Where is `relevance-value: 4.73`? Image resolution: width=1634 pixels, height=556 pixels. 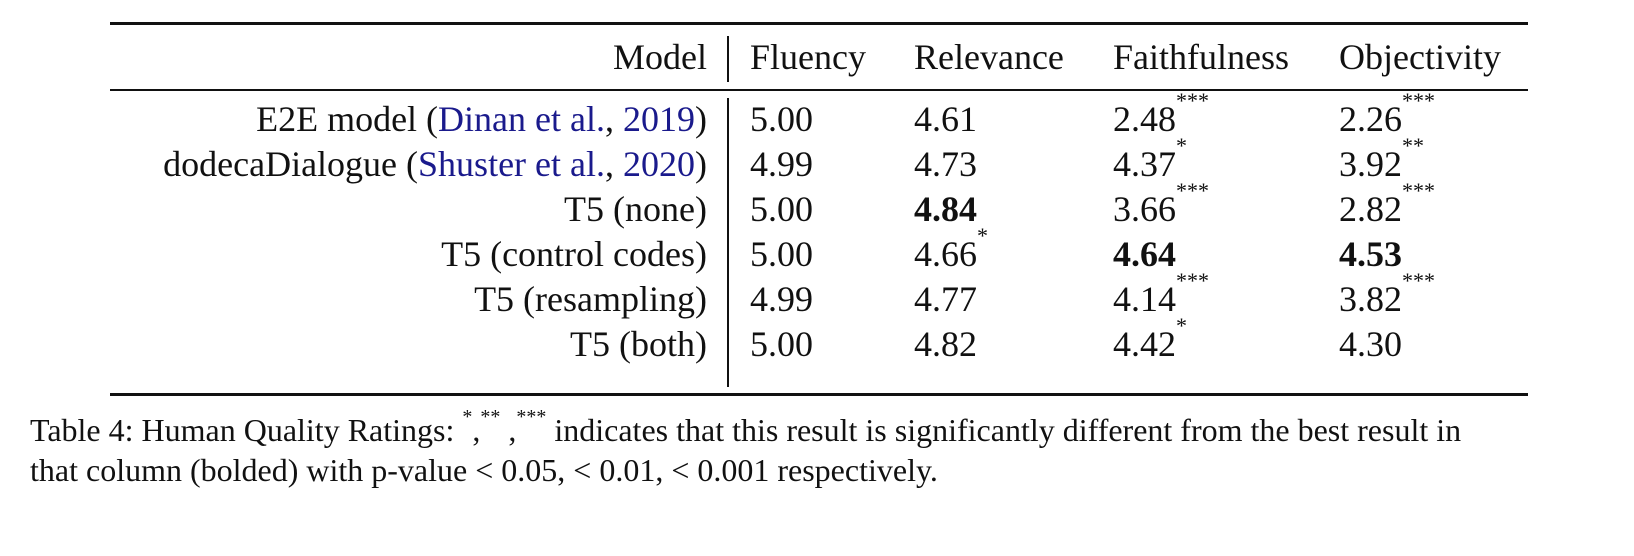 relevance-value: 4.73 is located at coordinates (945, 164).